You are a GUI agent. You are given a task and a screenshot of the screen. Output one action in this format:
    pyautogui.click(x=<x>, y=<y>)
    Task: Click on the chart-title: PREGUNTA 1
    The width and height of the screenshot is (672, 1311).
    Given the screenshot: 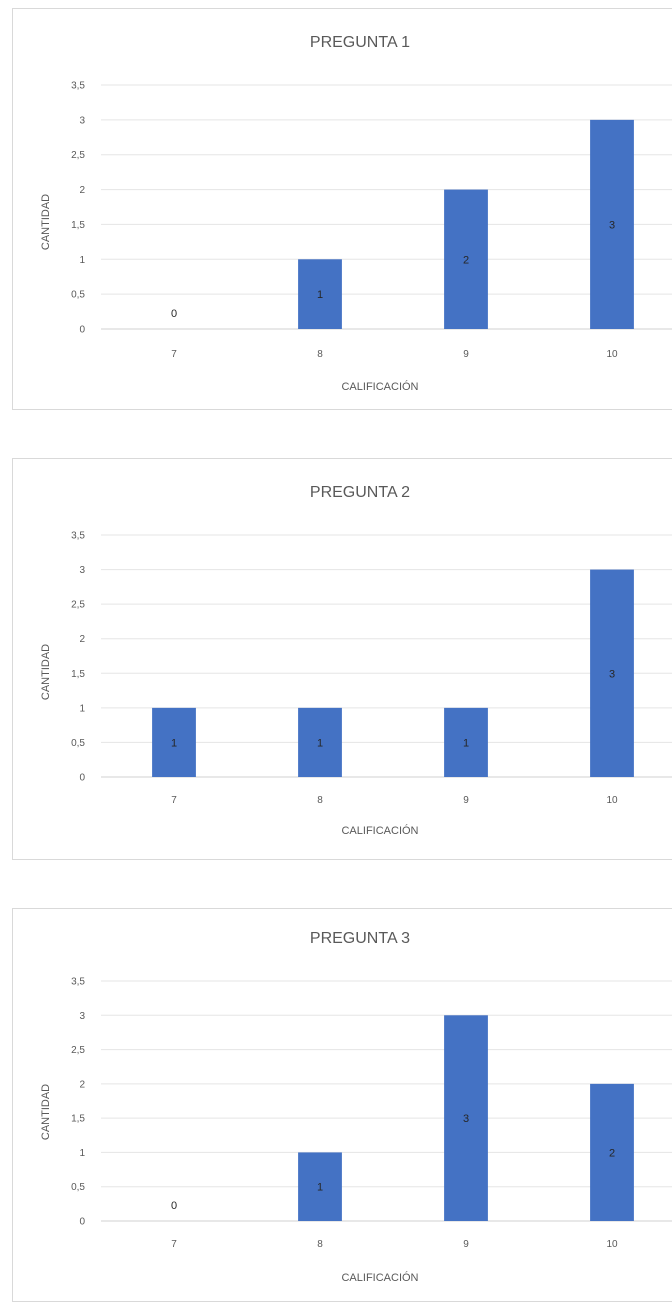 What is the action you would take?
    pyautogui.click(x=360, y=42)
    